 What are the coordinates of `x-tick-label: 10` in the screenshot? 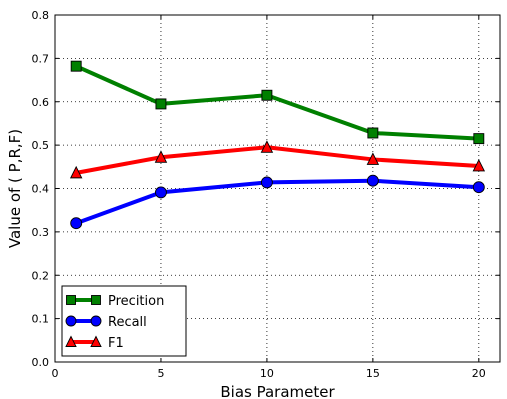 It's located at (267, 373).